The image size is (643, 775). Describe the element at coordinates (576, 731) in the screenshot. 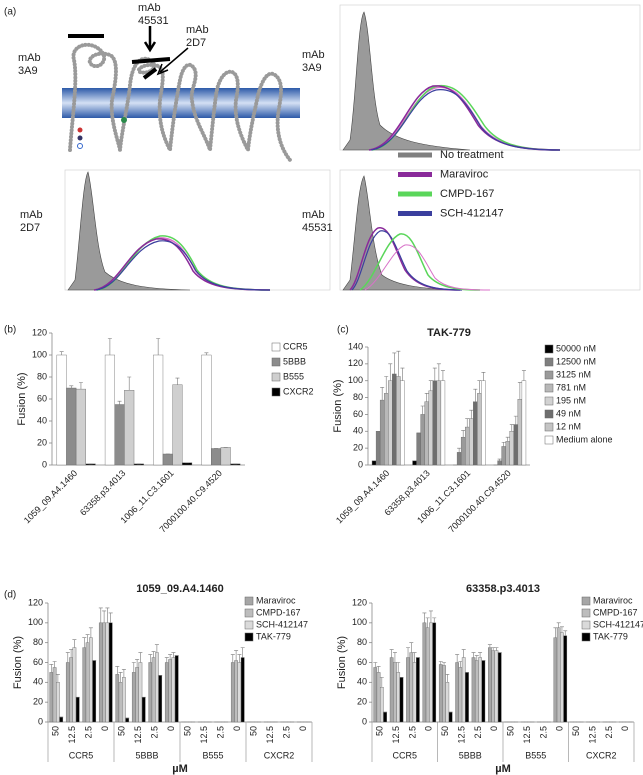

I see `x-tick-label: 50` at that location.